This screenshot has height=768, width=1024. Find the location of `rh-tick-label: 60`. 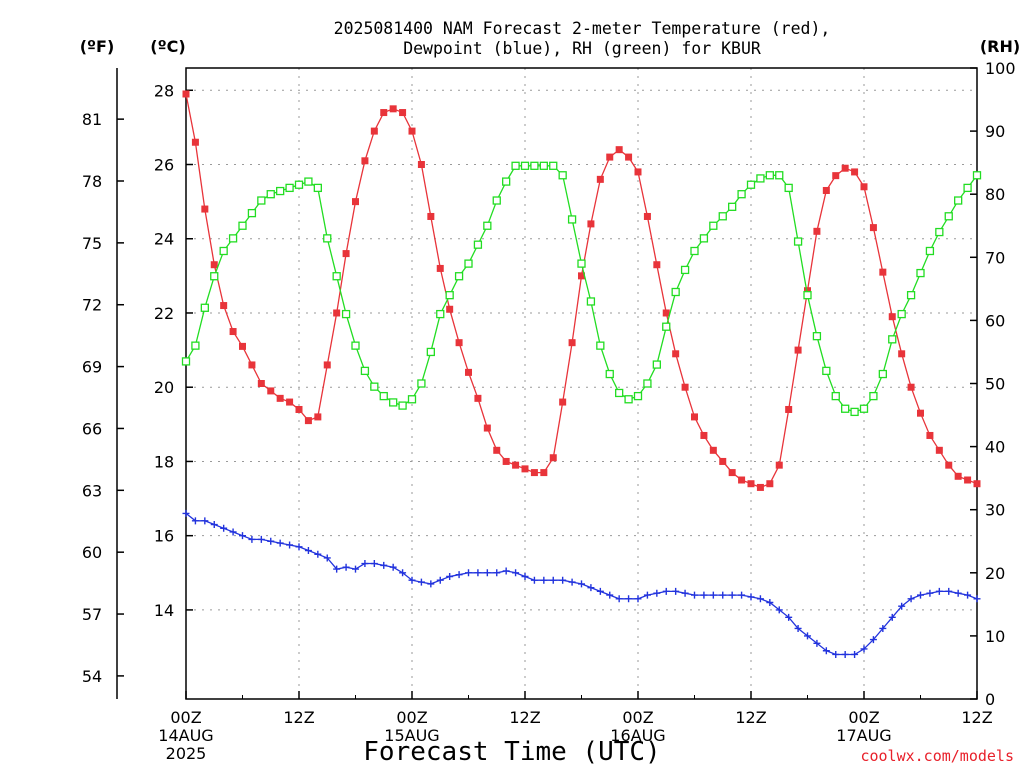

rh-tick-label: 60 is located at coordinates (995, 320).